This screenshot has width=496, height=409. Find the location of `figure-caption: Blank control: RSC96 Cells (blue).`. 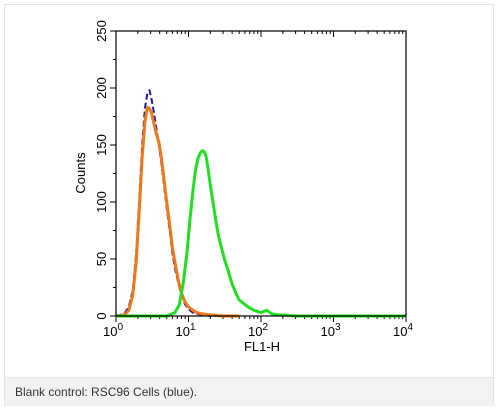

figure-caption: Blank control: RSC96 Cells (blue). is located at coordinates (106, 392).